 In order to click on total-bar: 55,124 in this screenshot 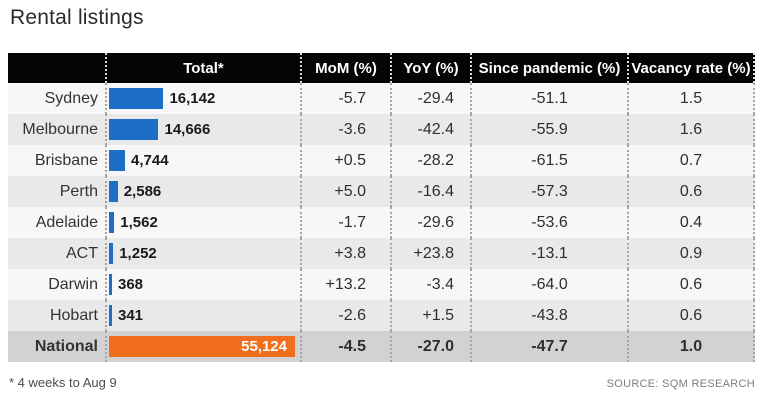, I will do `click(202, 346)`.